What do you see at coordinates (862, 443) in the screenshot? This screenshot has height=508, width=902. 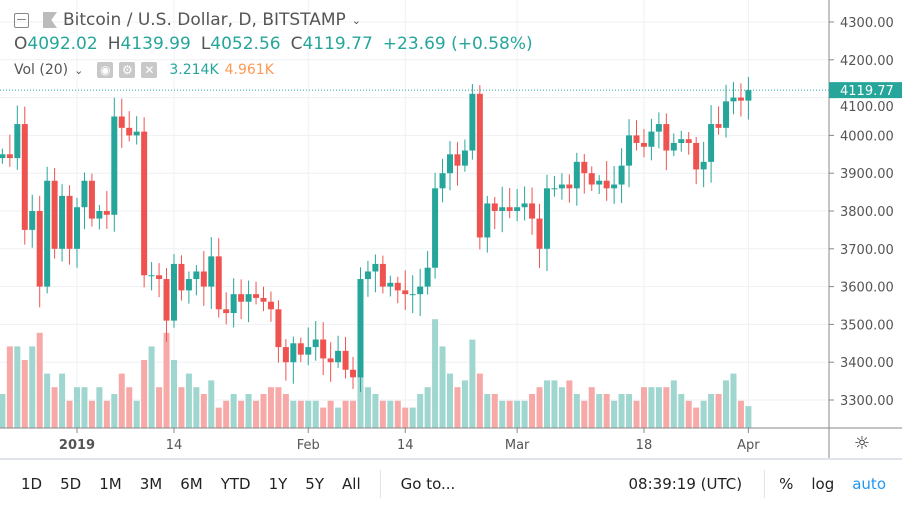 I see `settings-sun-icon: ☼` at bounding box center [862, 443].